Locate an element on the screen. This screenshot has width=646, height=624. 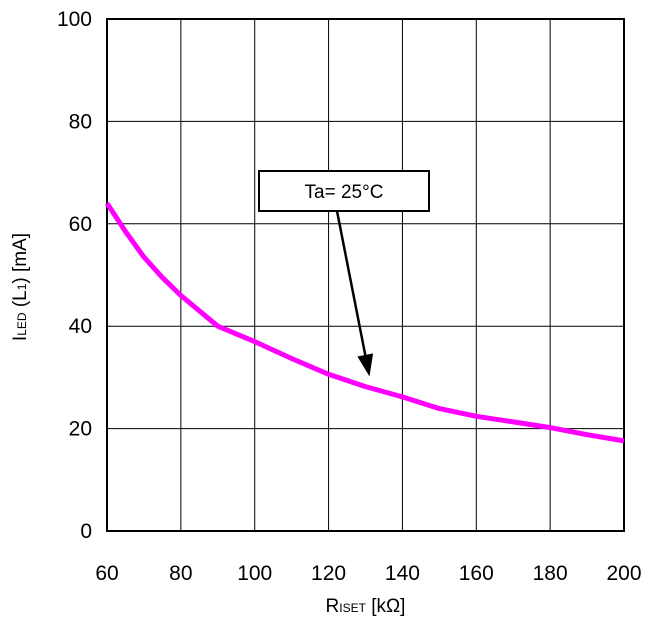
y-tick-label-0: 0 is located at coordinates (86, 531).